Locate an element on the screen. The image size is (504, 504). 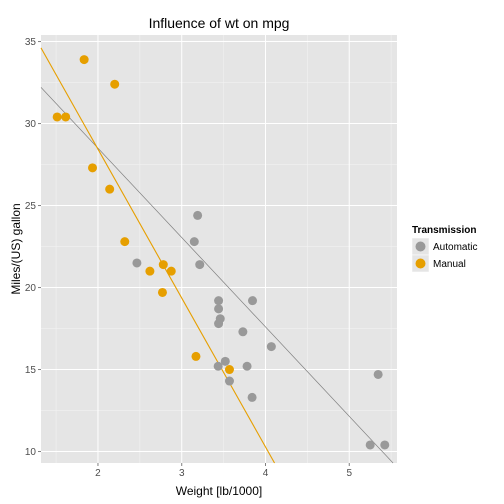
y-tick-label: 15 is located at coordinates (31, 370).